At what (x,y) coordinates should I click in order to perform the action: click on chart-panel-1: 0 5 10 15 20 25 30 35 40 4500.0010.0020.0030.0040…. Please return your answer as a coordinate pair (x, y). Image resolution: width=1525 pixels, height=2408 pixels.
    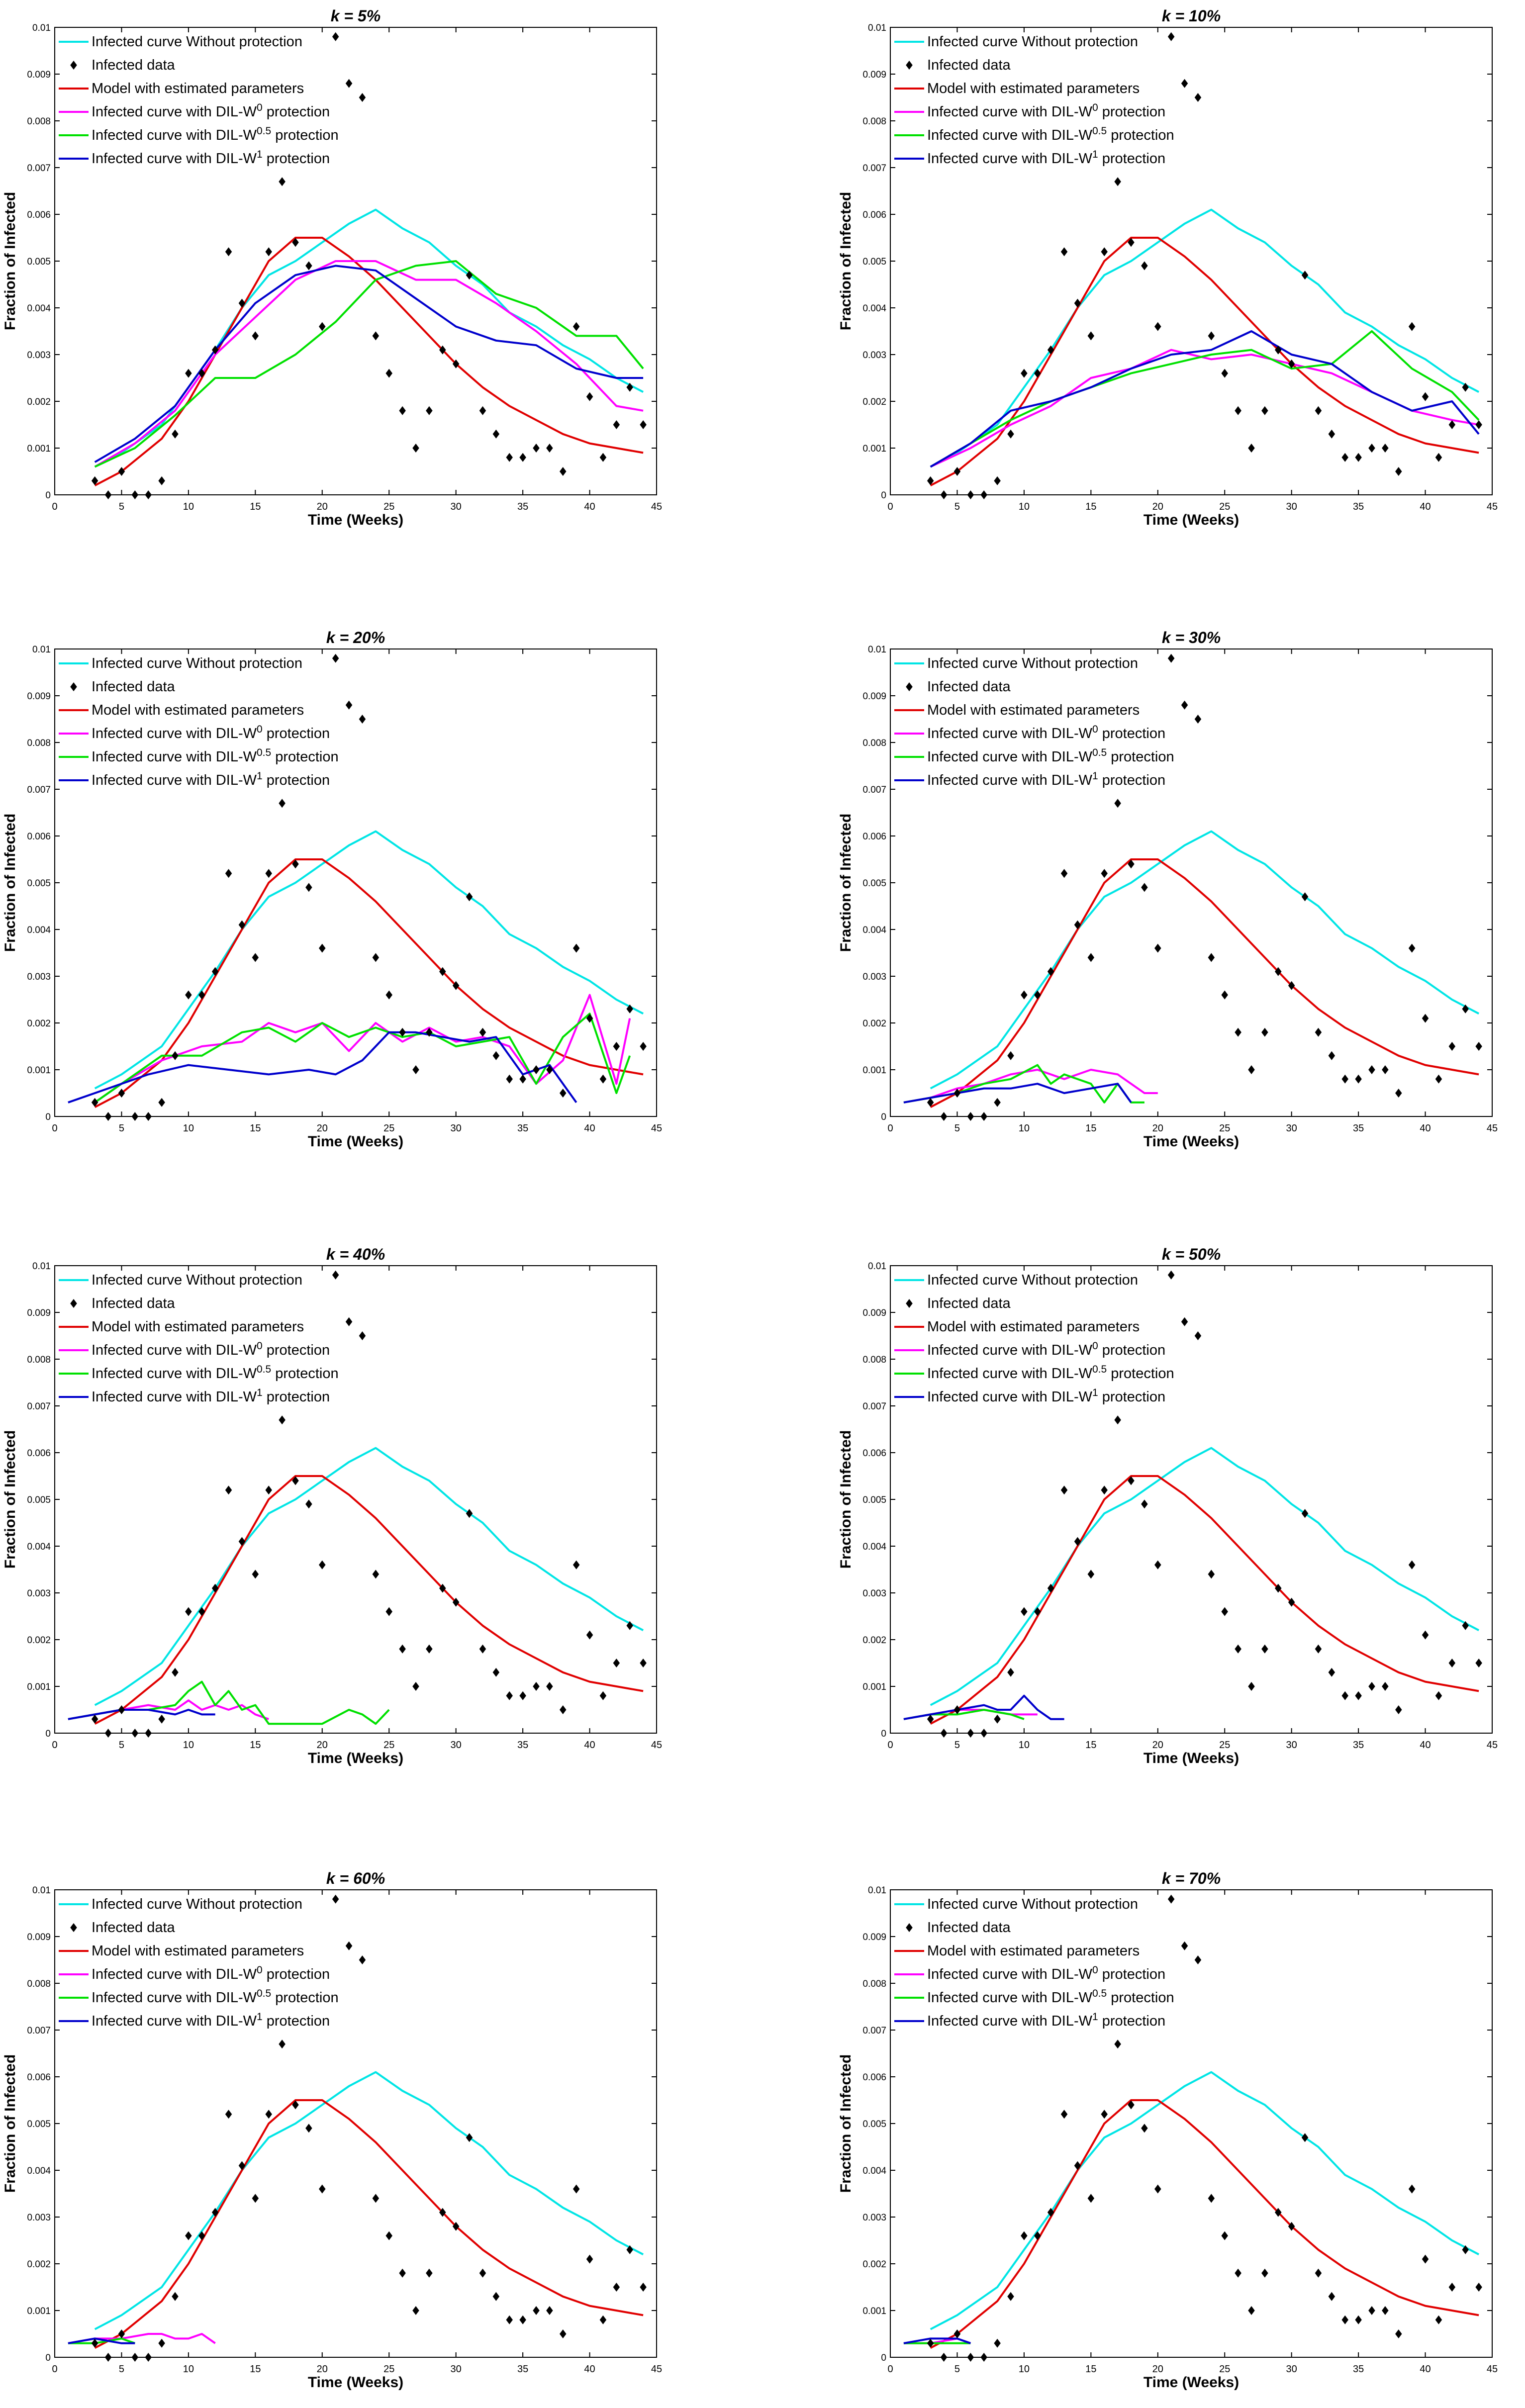
    Looking at the image, I should click on (332, 268).